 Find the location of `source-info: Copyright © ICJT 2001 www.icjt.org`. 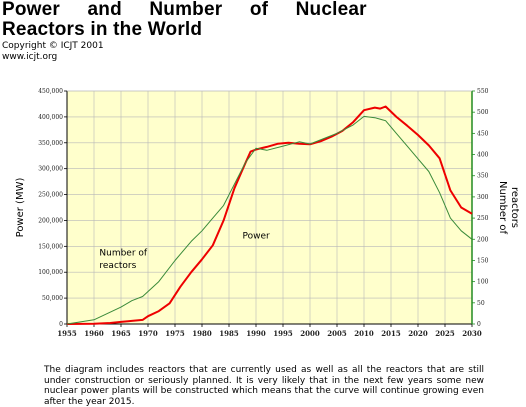

source-info: Copyright © ICJT 2001 www.icjt.org is located at coordinates (53, 52).